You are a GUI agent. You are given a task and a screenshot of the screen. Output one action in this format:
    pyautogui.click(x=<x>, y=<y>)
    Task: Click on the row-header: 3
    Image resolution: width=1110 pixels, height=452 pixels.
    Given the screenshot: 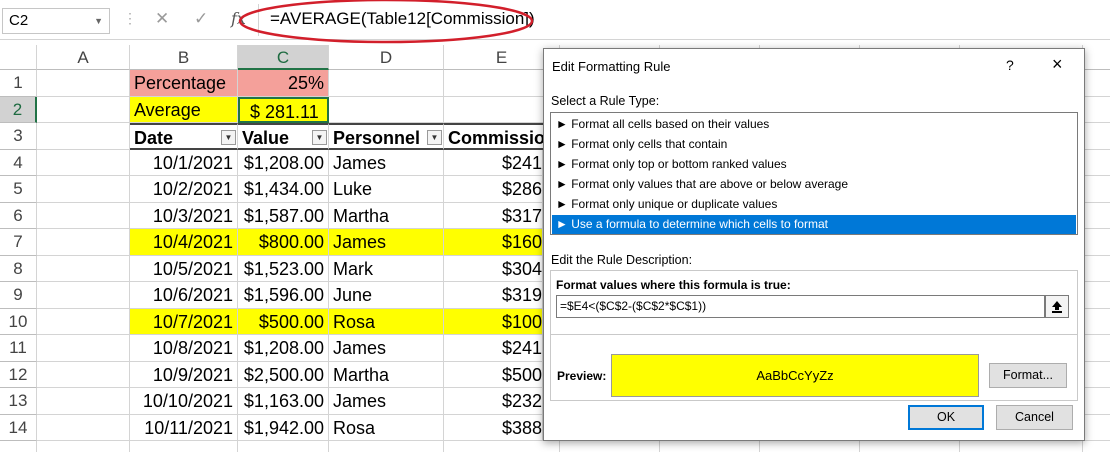 What is the action you would take?
    pyautogui.click(x=18, y=136)
    